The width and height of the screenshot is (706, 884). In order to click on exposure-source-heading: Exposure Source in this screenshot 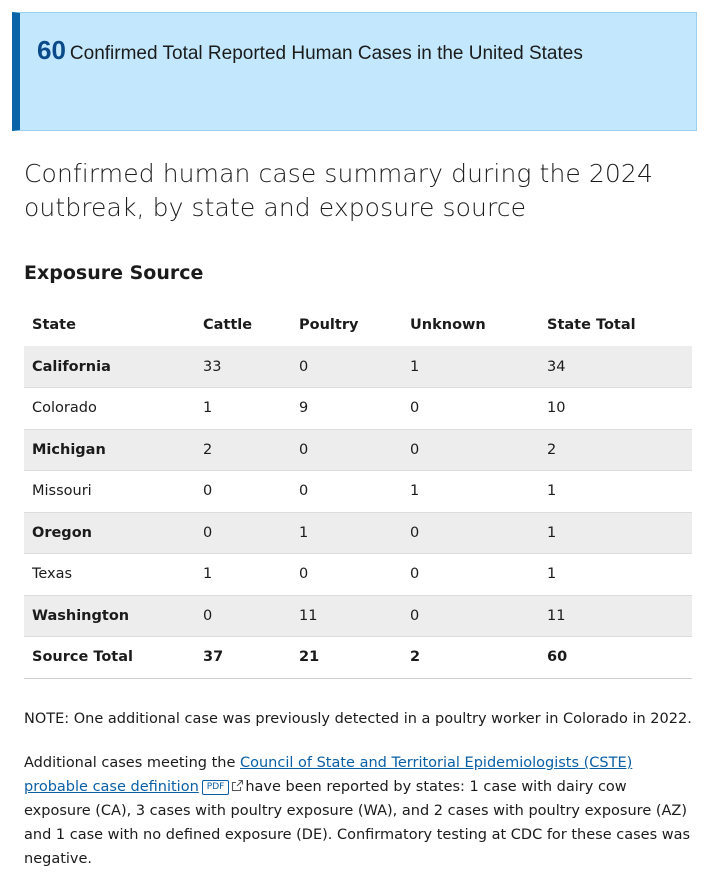, I will do `click(114, 273)`.